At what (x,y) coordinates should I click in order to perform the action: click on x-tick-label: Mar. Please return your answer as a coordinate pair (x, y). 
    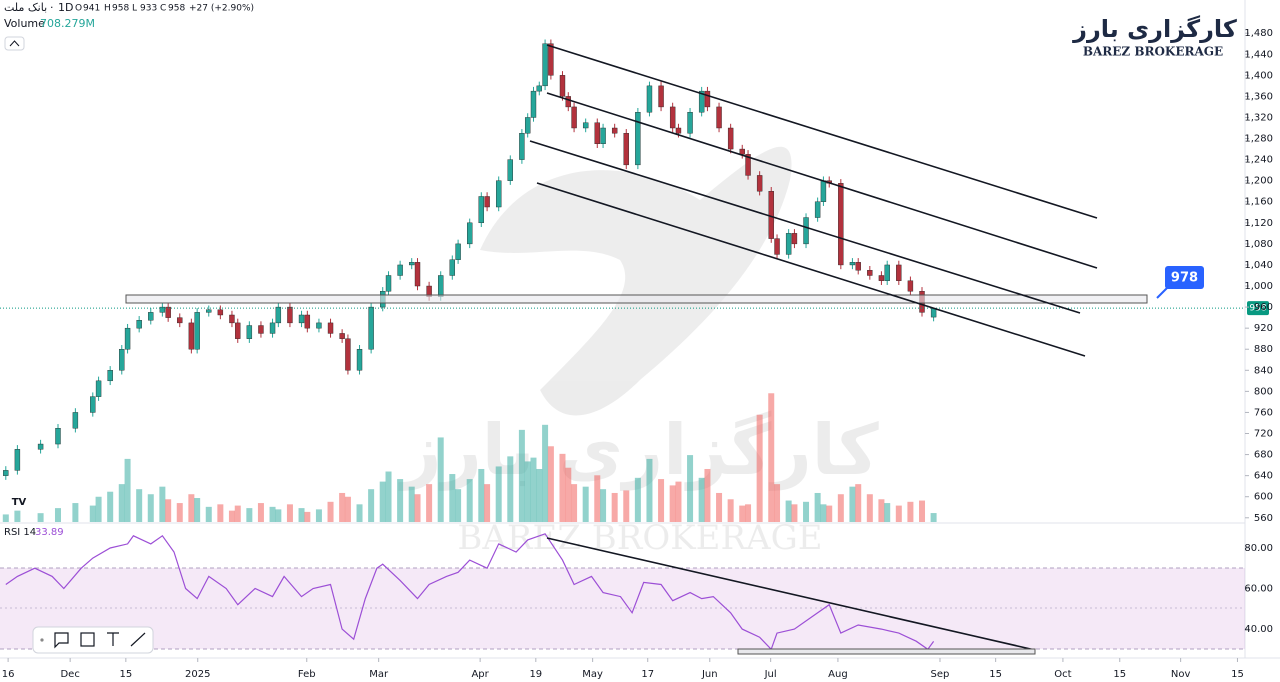
    Looking at the image, I should click on (379, 674).